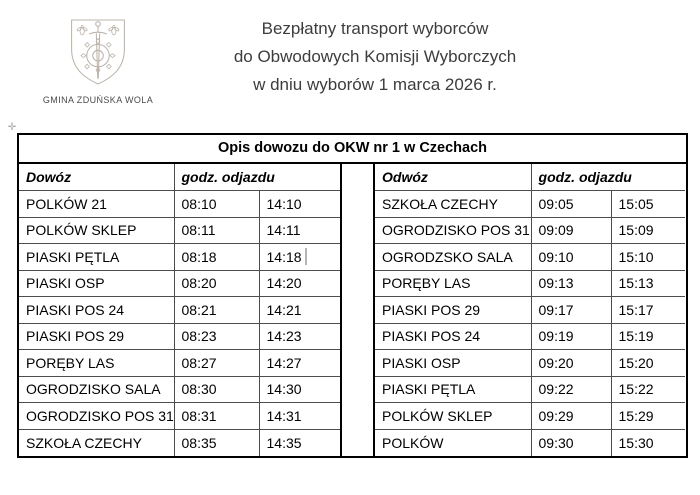 The image size is (700, 495). What do you see at coordinates (648, 336) in the screenshot?
I see `time-cell: 15:19` at bounding box center [648, 336].